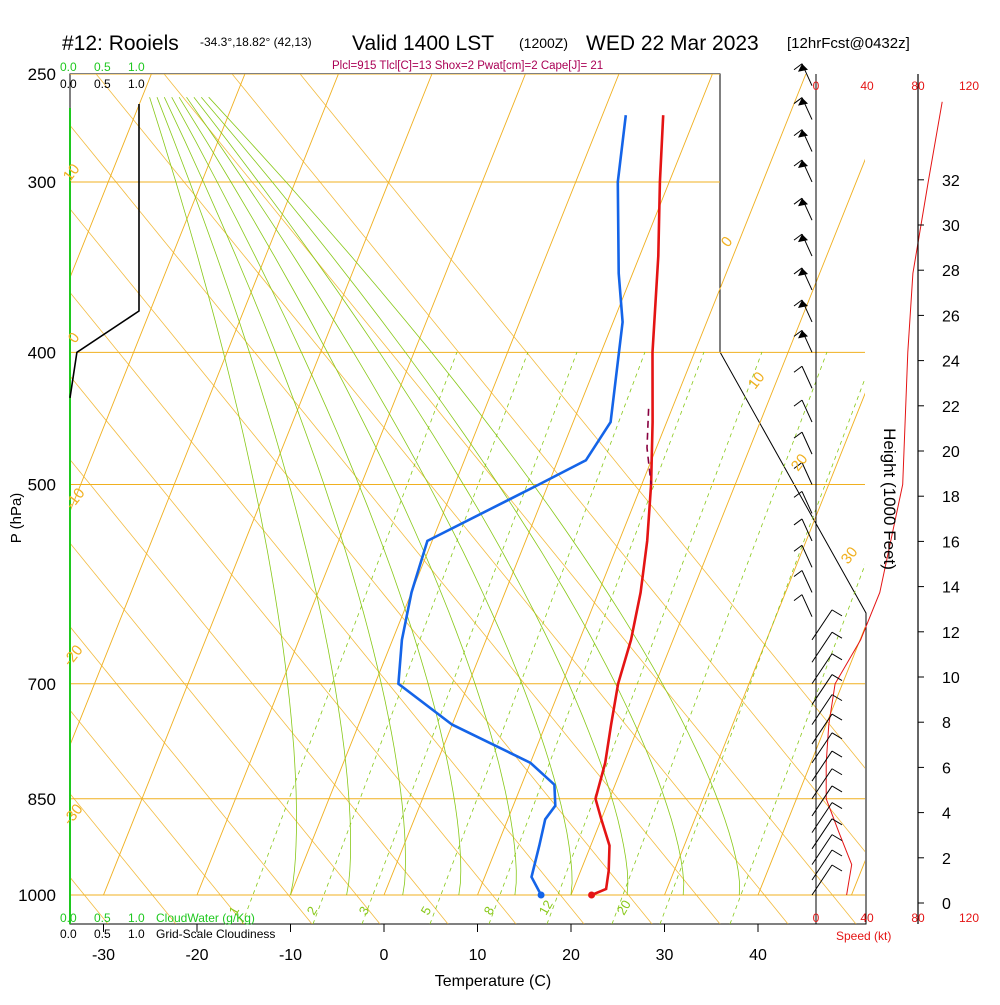 The width and height of the screenshot is (1000, 1005). What do you see at coordinates (951, 271) in the screenshot?
I see `height-tick-label: 28` at bounding box center [951, 271].